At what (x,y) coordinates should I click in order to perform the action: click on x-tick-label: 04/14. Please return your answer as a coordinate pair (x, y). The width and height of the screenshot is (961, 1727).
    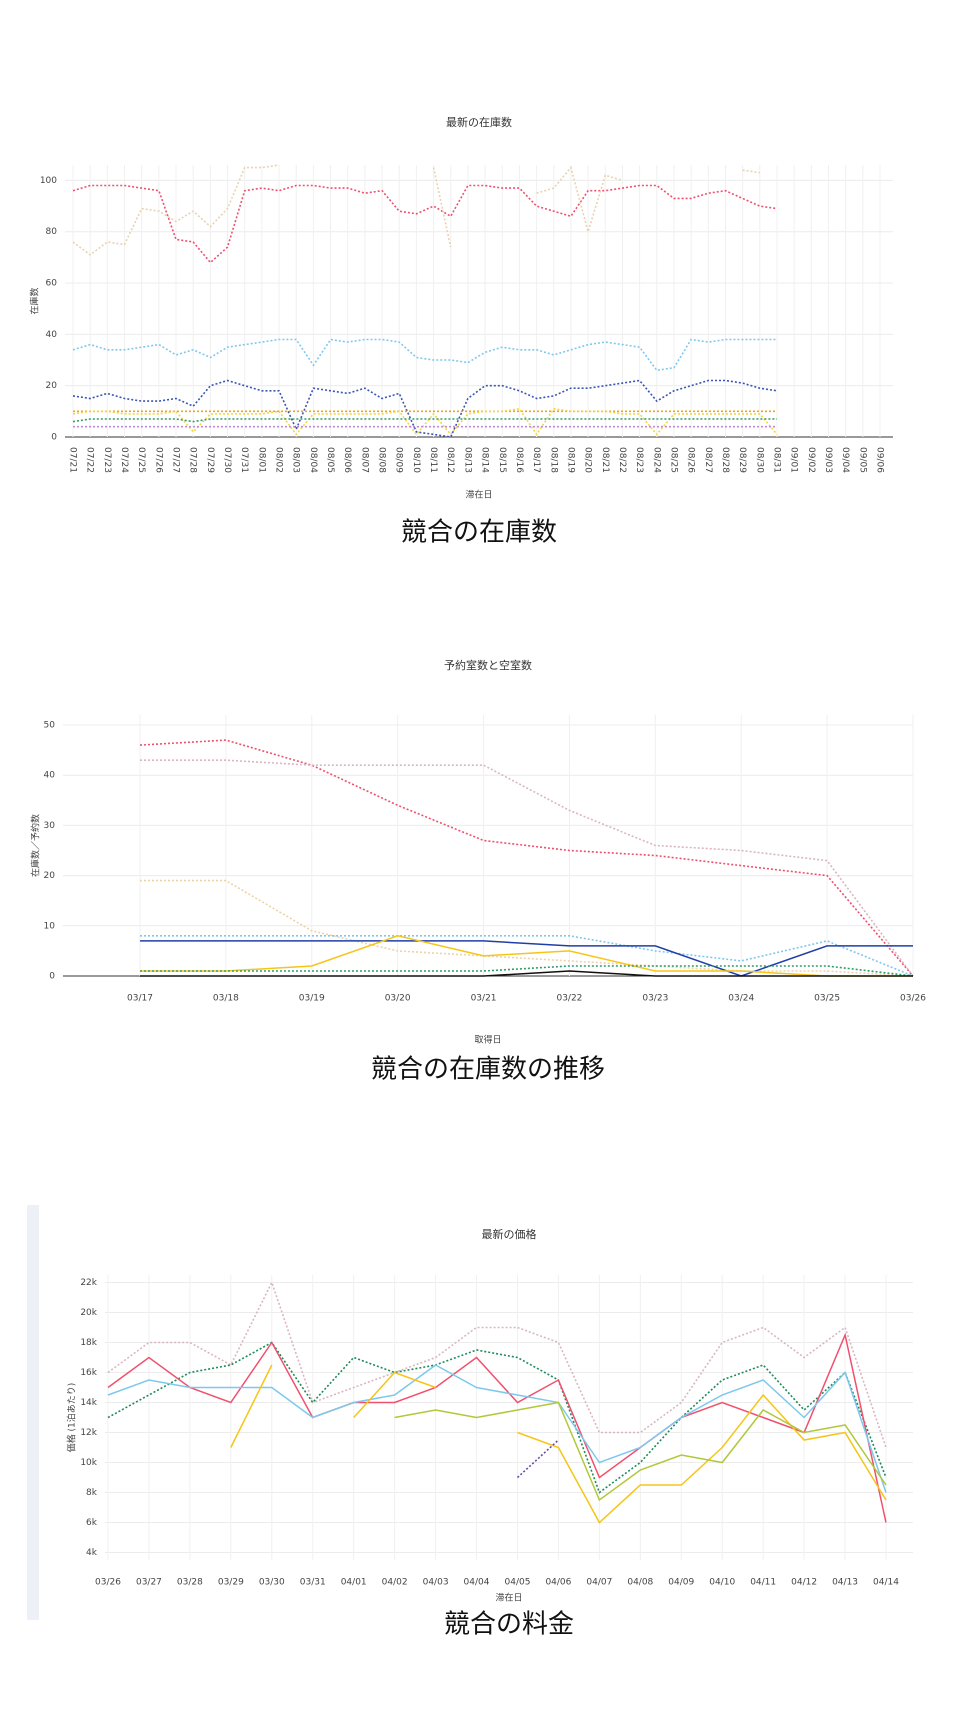
    Looking at the image, I should click on (886, 1583).